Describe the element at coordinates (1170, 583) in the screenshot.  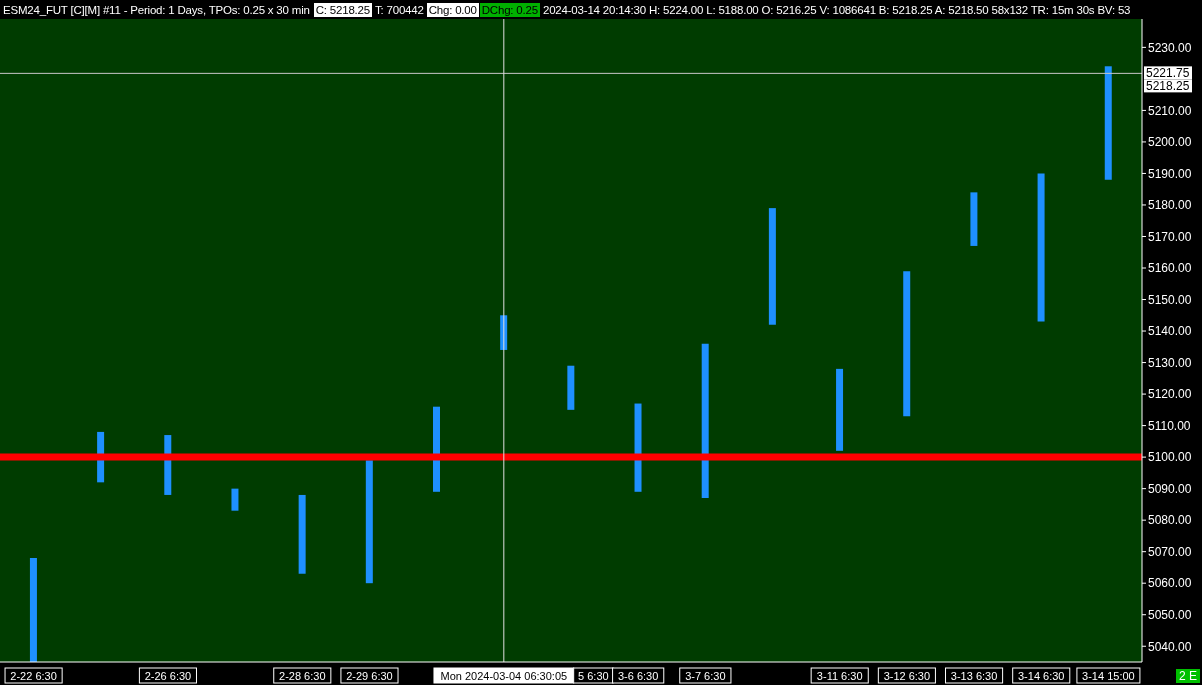
I see `y-tick-label: 5060.00` at that location.